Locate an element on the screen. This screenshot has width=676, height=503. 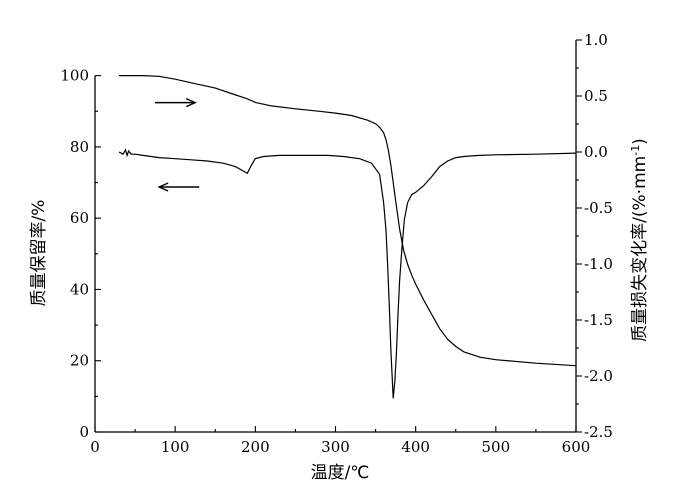
y-right-tick-label-1.0: 1.0 is located at coordinates (596, 40).